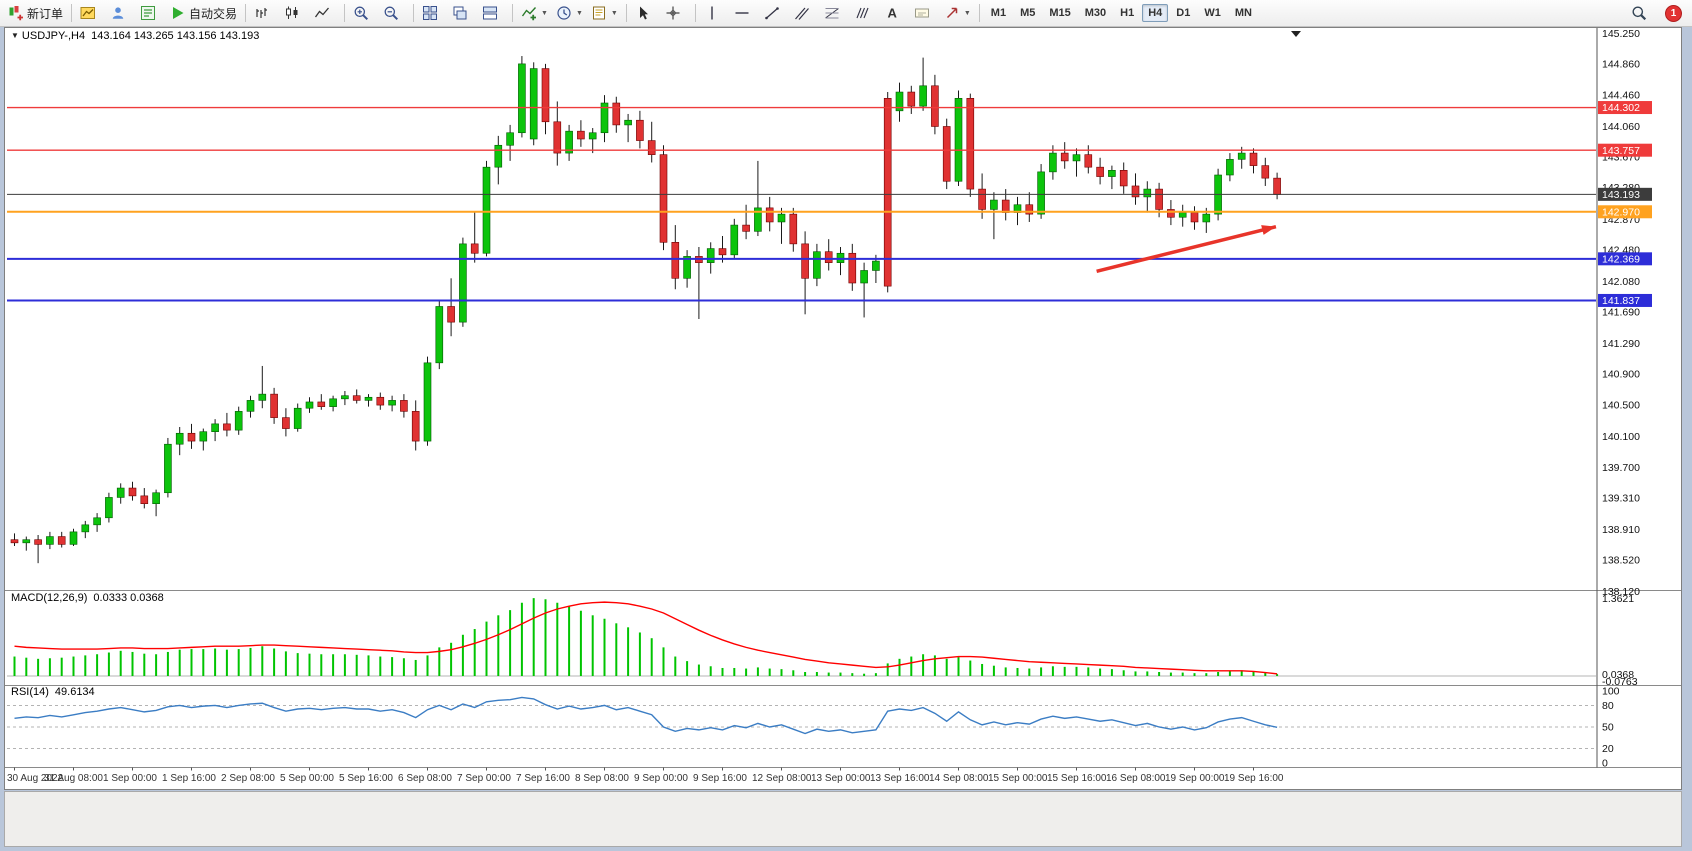 The height and width of the screenshot is (851, 1692). Describe the element at coordinates (676, 13) in the screenshot. I see `crosshair-button` at that location.